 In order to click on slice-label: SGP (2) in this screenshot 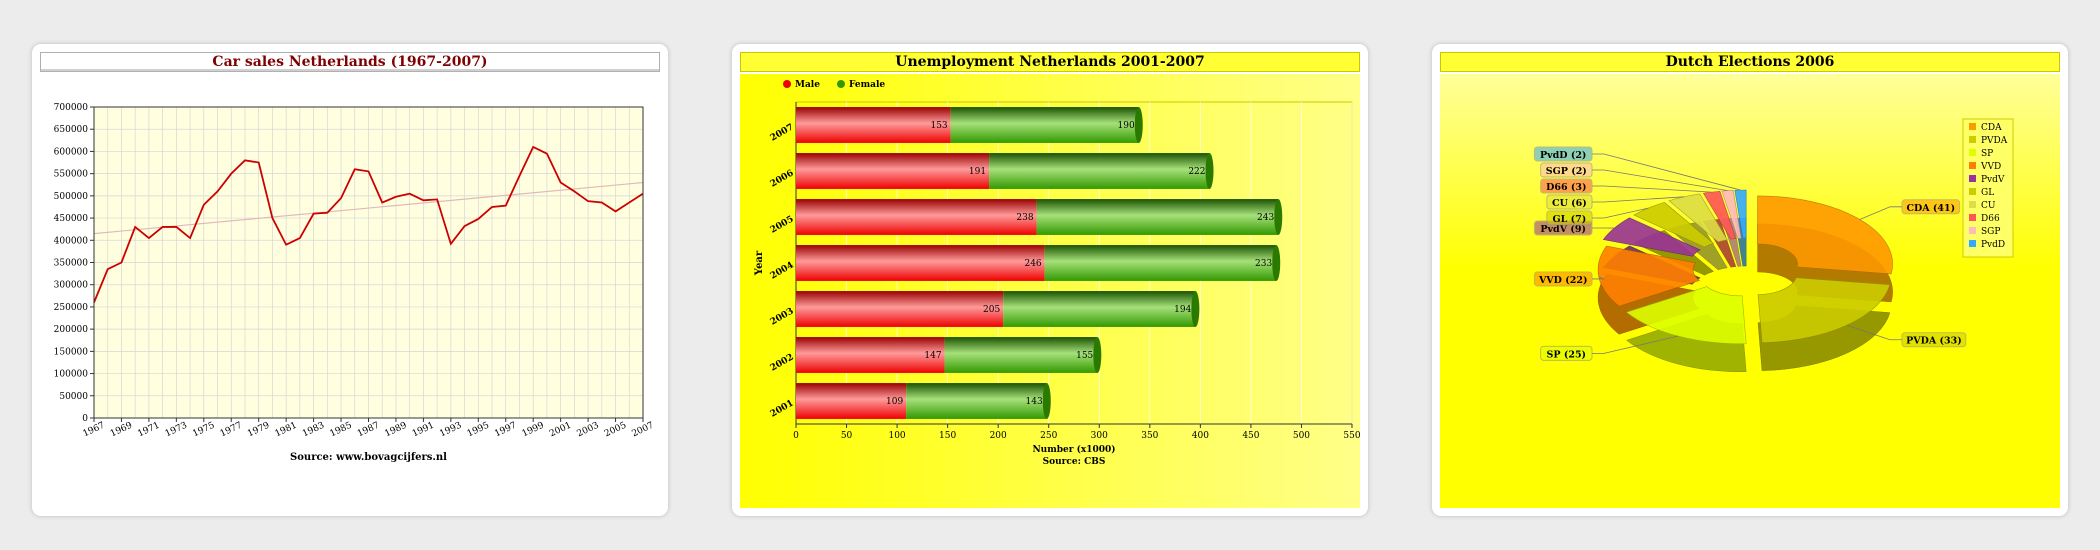, I will do `click(1566, 171)`.